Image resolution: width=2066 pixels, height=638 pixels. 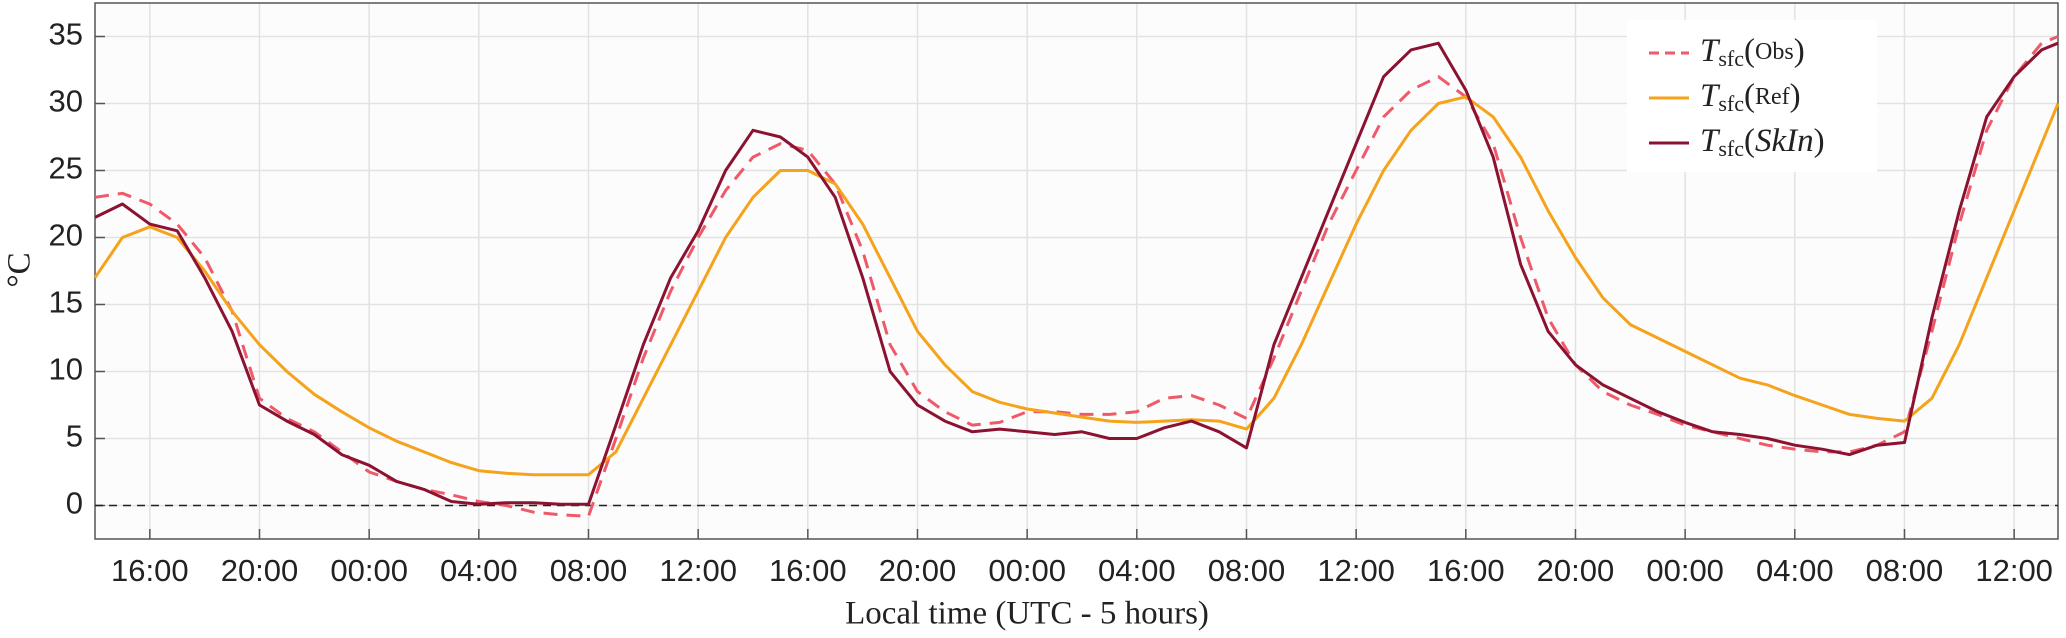 I want to click on x-axis-label: Local time (UTC - 5 hours), so click(x=1027, y=614).